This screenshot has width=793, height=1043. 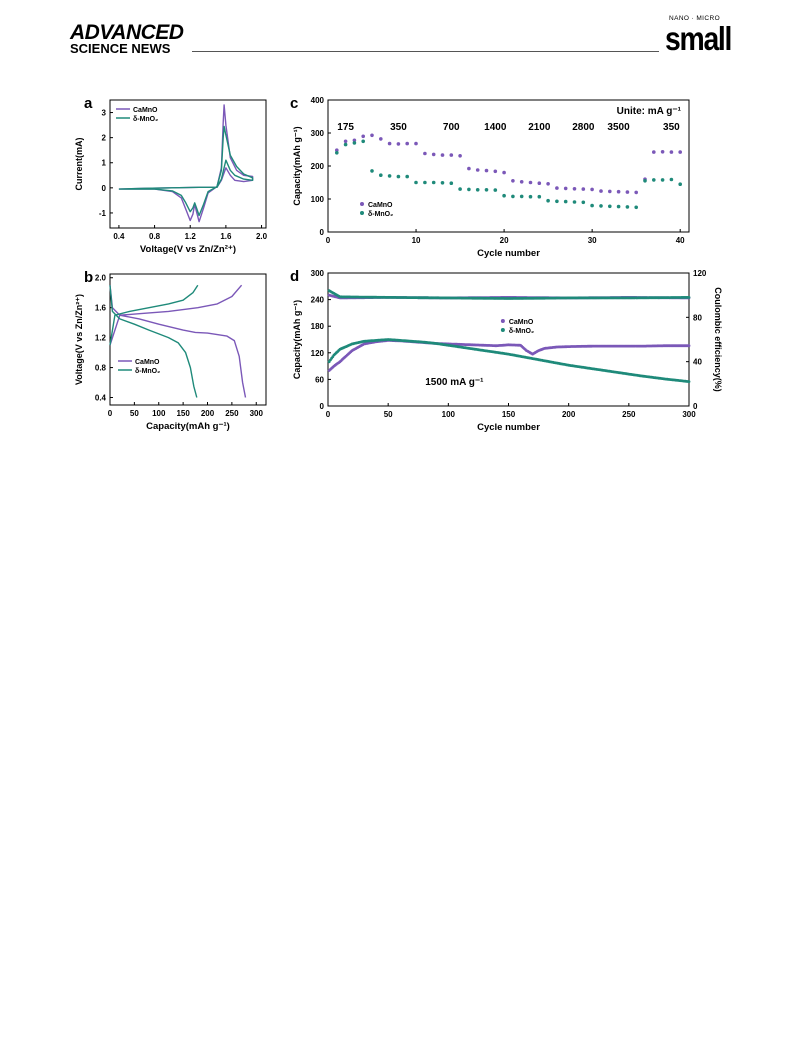 What do you see at coordinates (101, 368) in the screenshot?
I see `panel-b-ytick-label: 0.8` at bounding box center [101, 368].